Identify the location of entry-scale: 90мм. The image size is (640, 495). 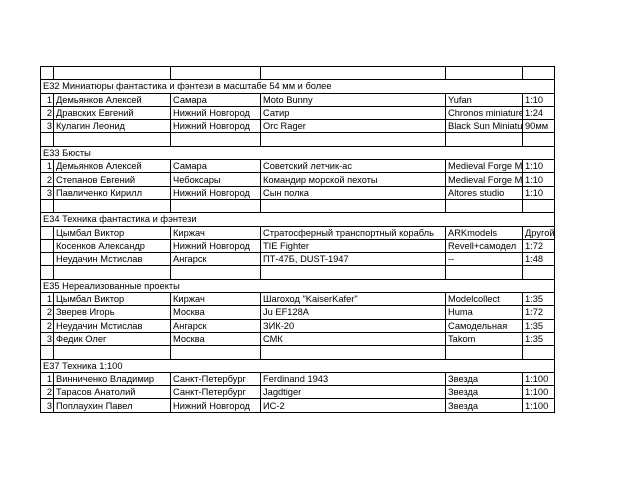
(538, 126).